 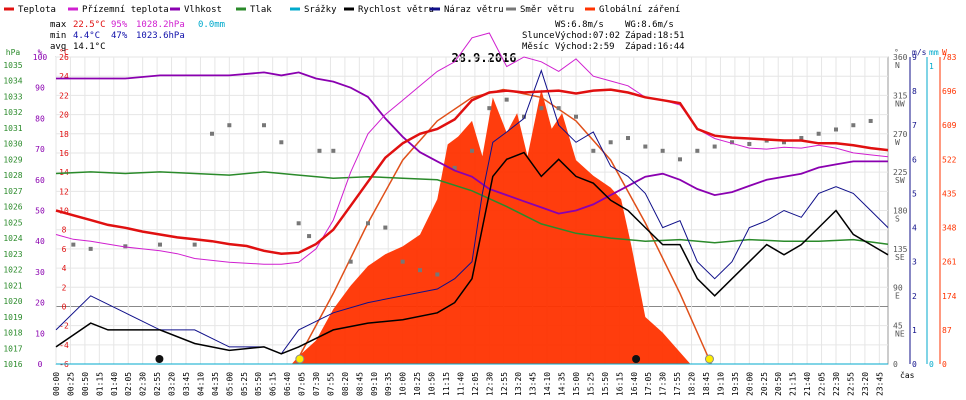 What do you see at coordinates (258, 384) in the screenshot?
I see `x-tick-14: 05:50` at bounding box center [258, 384].